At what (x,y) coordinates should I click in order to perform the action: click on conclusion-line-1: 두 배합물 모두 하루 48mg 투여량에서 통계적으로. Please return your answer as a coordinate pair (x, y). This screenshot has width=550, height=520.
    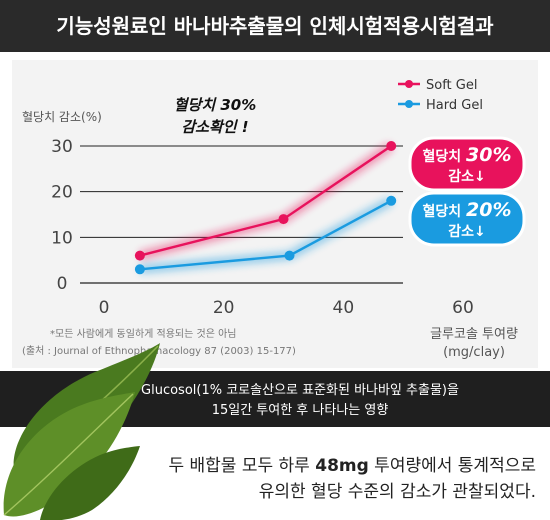
    Looking at the image, I should click on (306, 463).